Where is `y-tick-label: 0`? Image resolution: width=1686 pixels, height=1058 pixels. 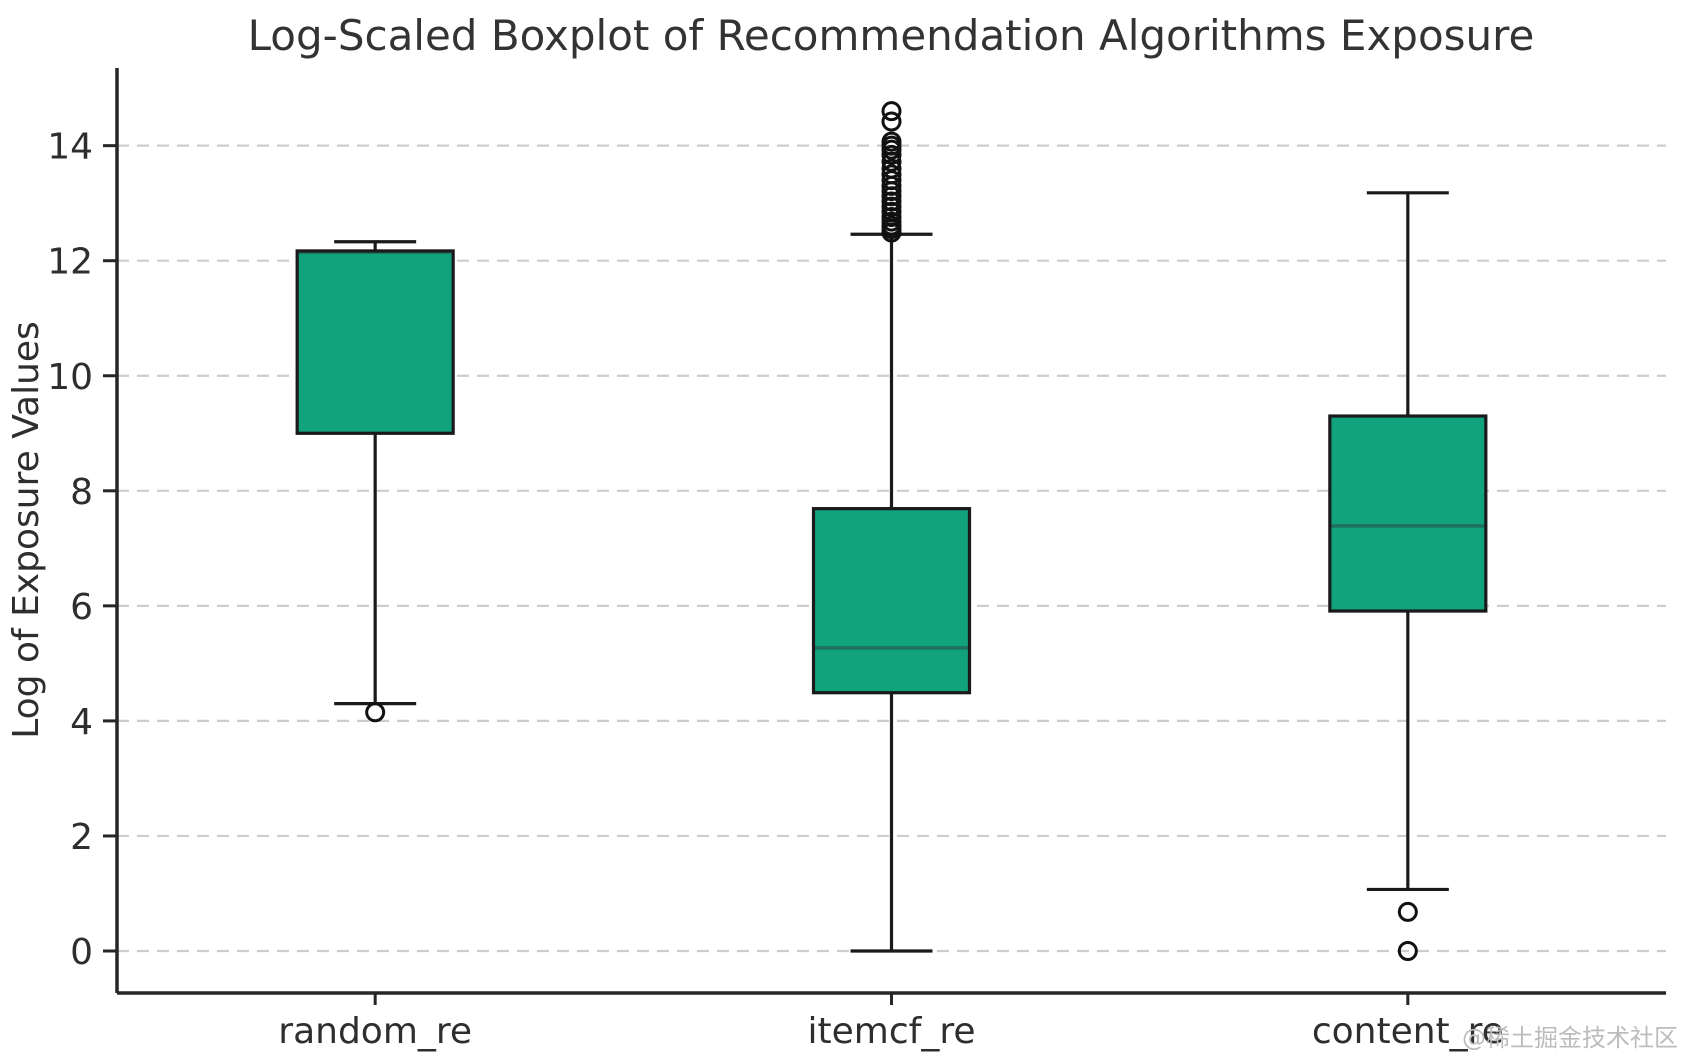 y-tick-label: 0 is located at coordinates (81, 952).